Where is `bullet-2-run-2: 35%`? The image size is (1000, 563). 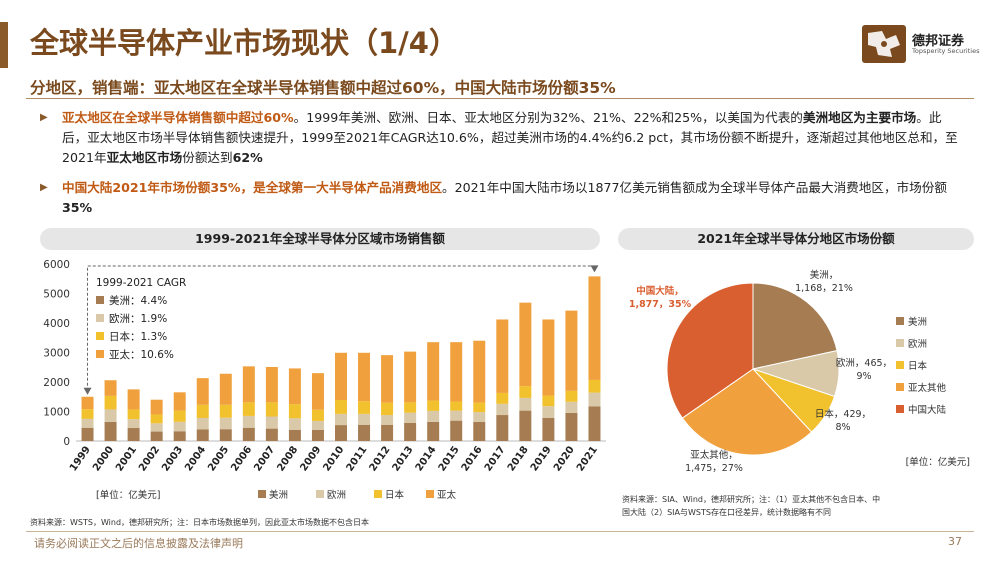
bullet-2-run-2: 35% is located at coordinates (77, 207).